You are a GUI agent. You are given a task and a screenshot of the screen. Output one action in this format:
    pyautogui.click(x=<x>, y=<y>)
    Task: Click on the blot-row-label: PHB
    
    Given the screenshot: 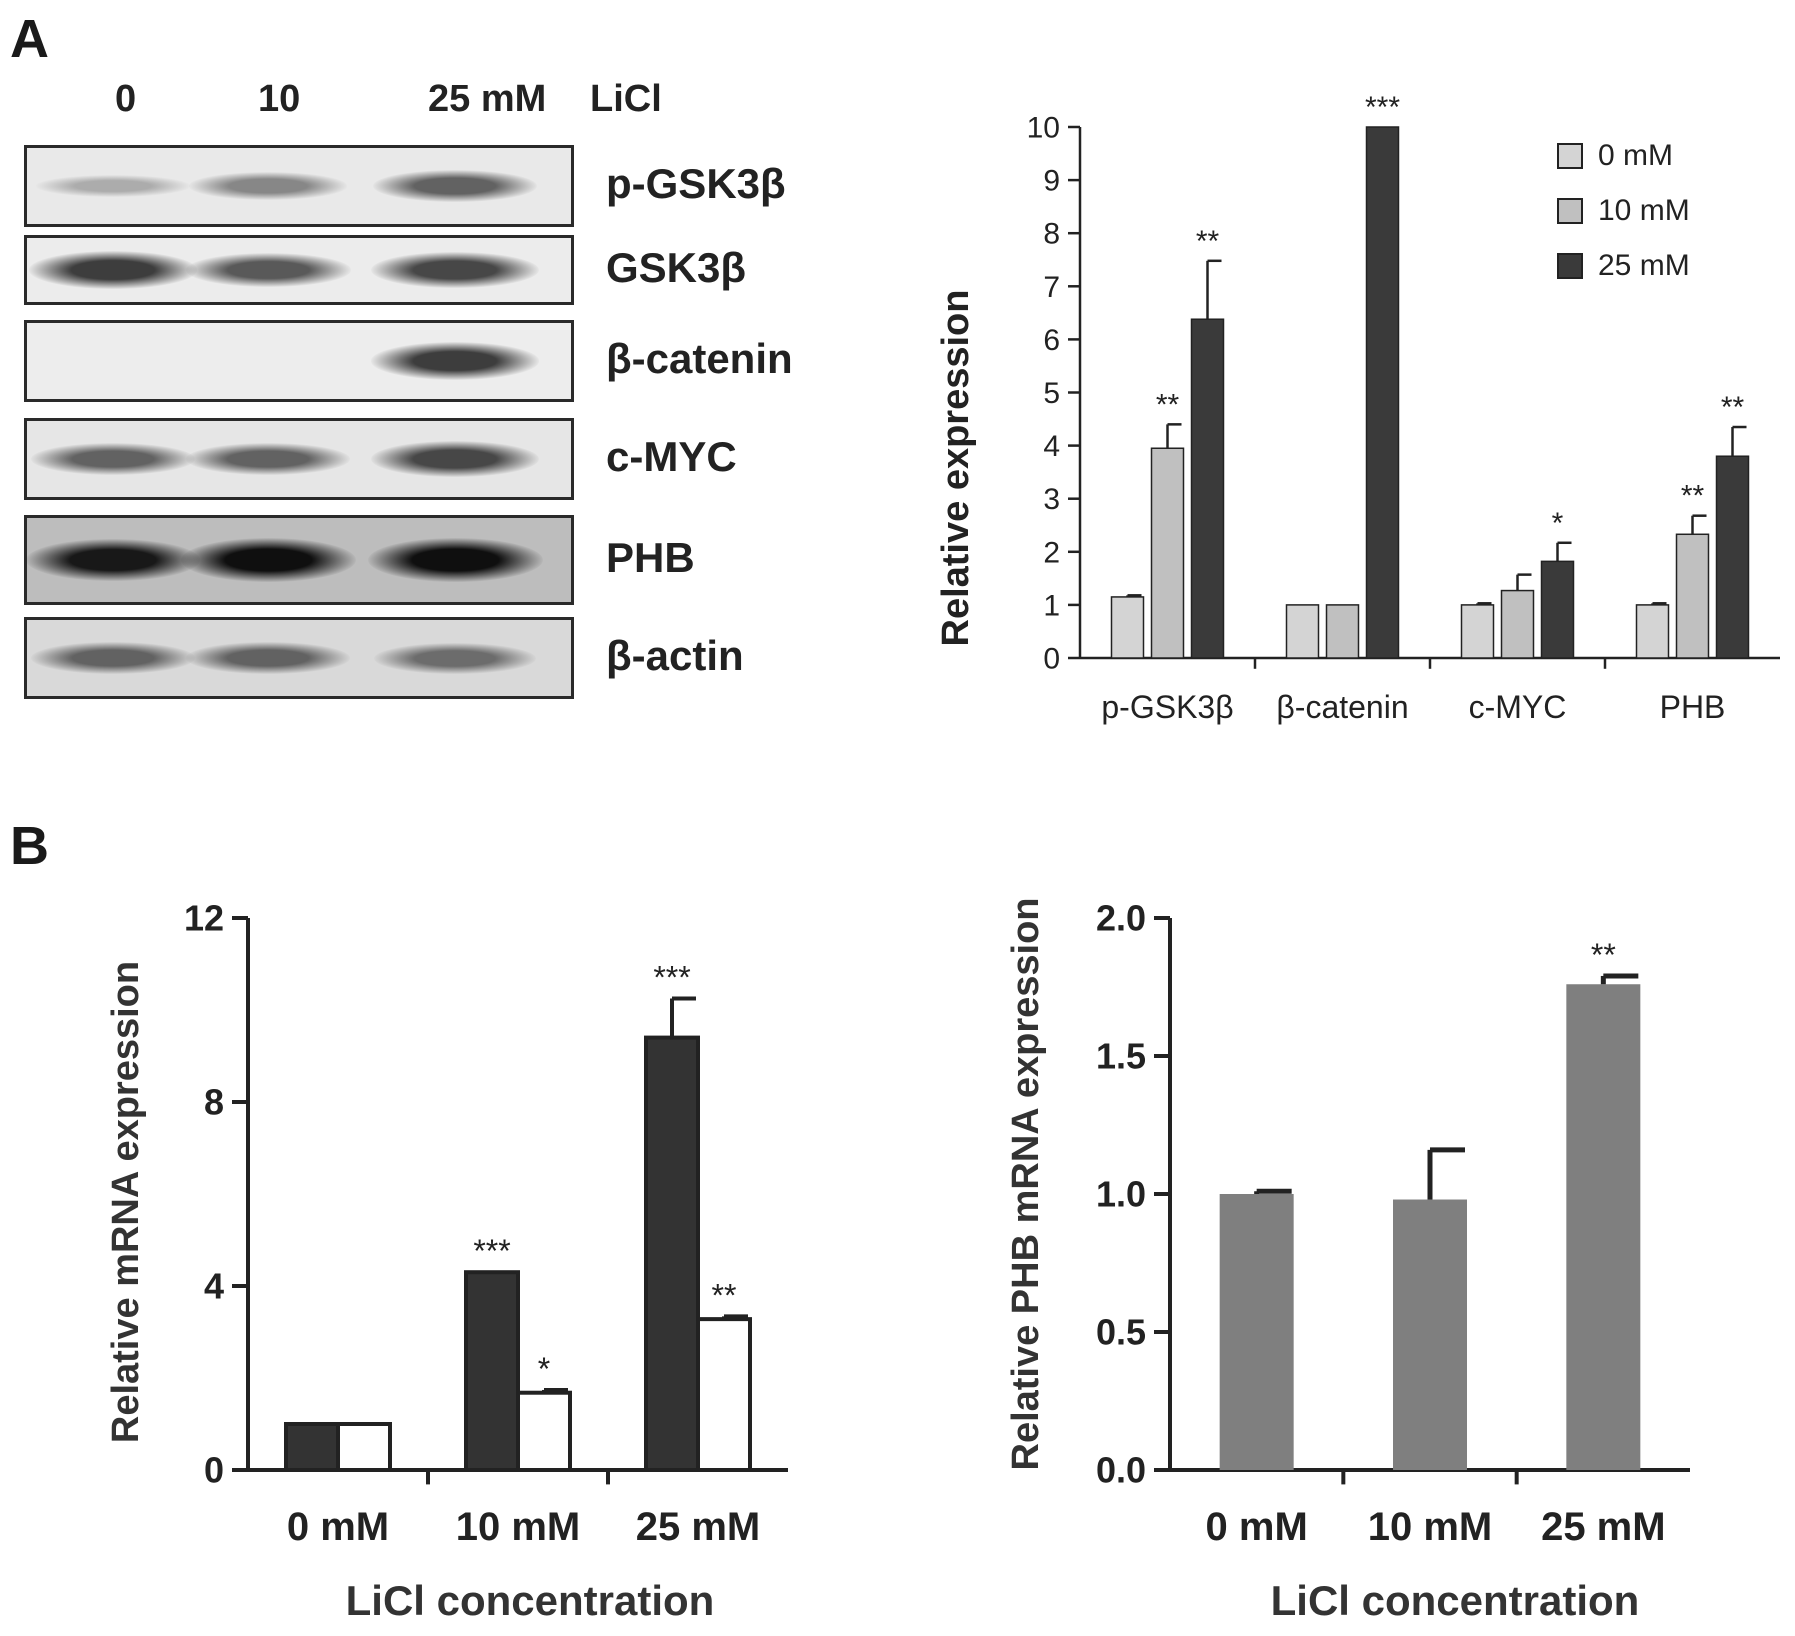 What is the action you would take?
    pyautogui.click(x=650, y=557)
    